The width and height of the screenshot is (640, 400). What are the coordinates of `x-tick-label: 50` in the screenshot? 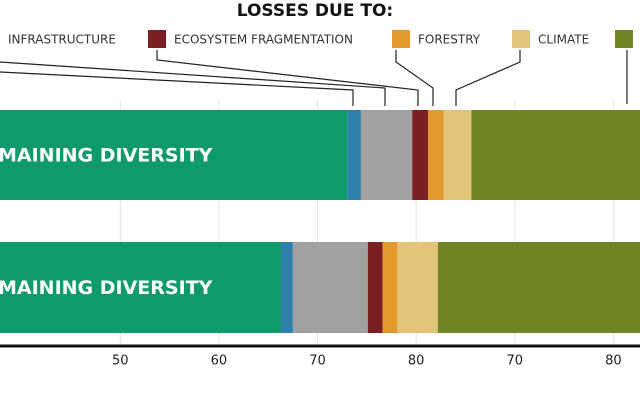 It's located at (120, 361).